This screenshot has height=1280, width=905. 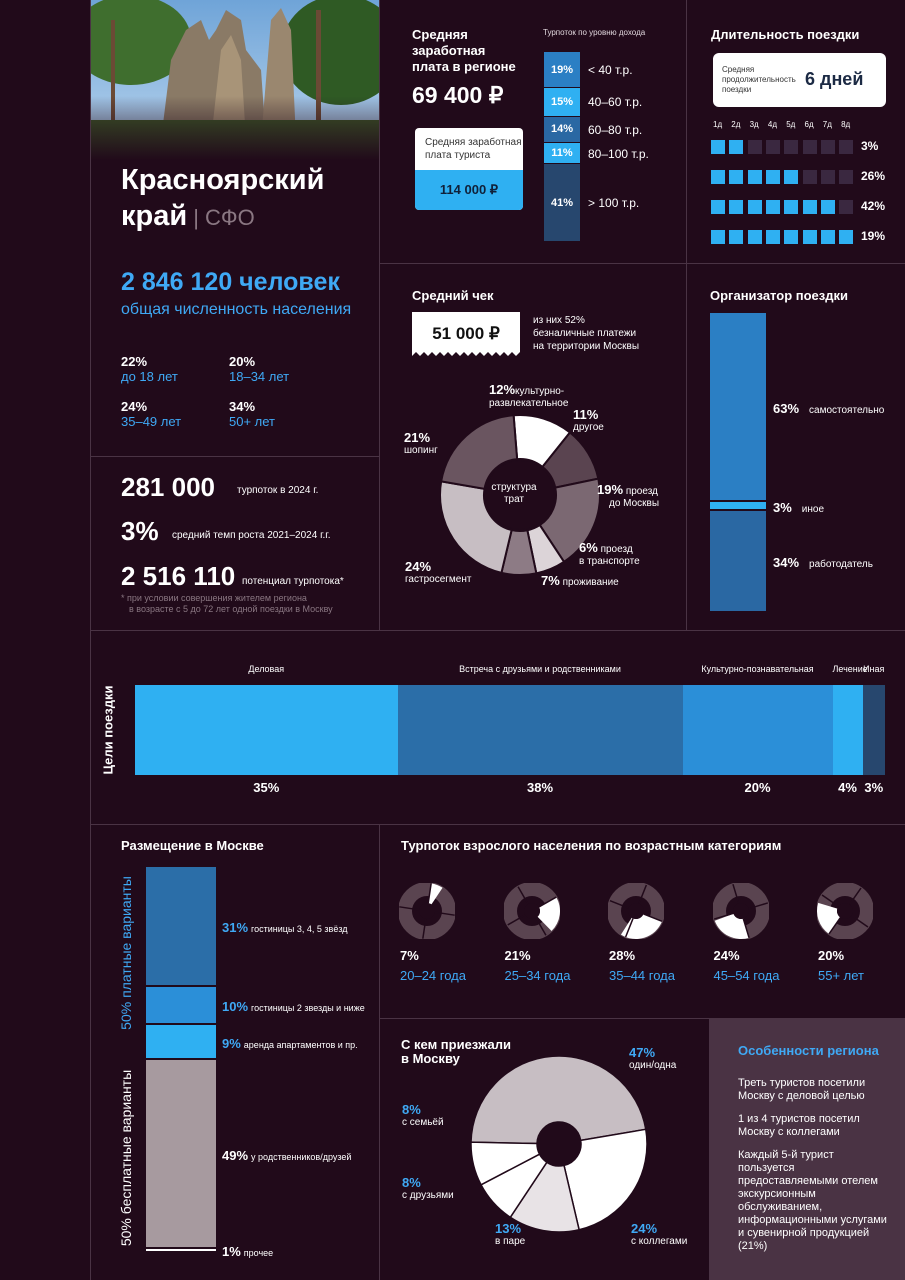 I want to click on age-flow-pct: 7%, so click(x=409, y=955).